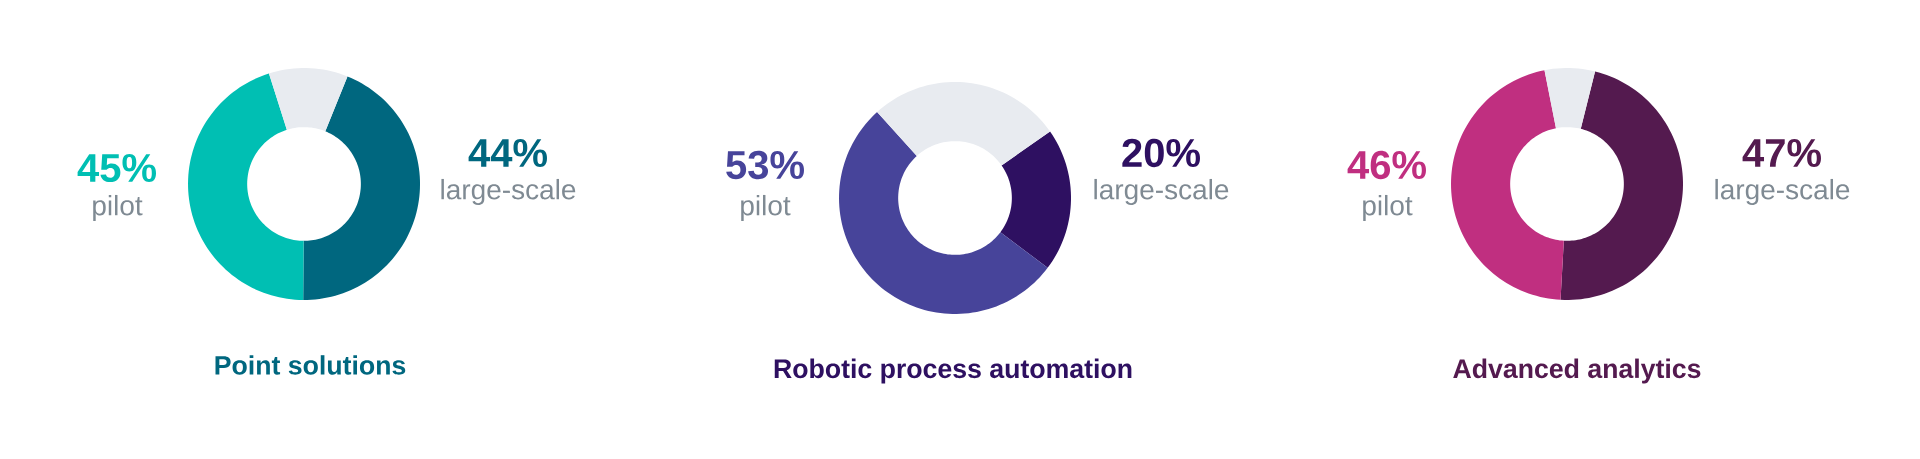 The image size is (1920, 459). I want to click on text: Advanced analytics, so click(1577, 371).